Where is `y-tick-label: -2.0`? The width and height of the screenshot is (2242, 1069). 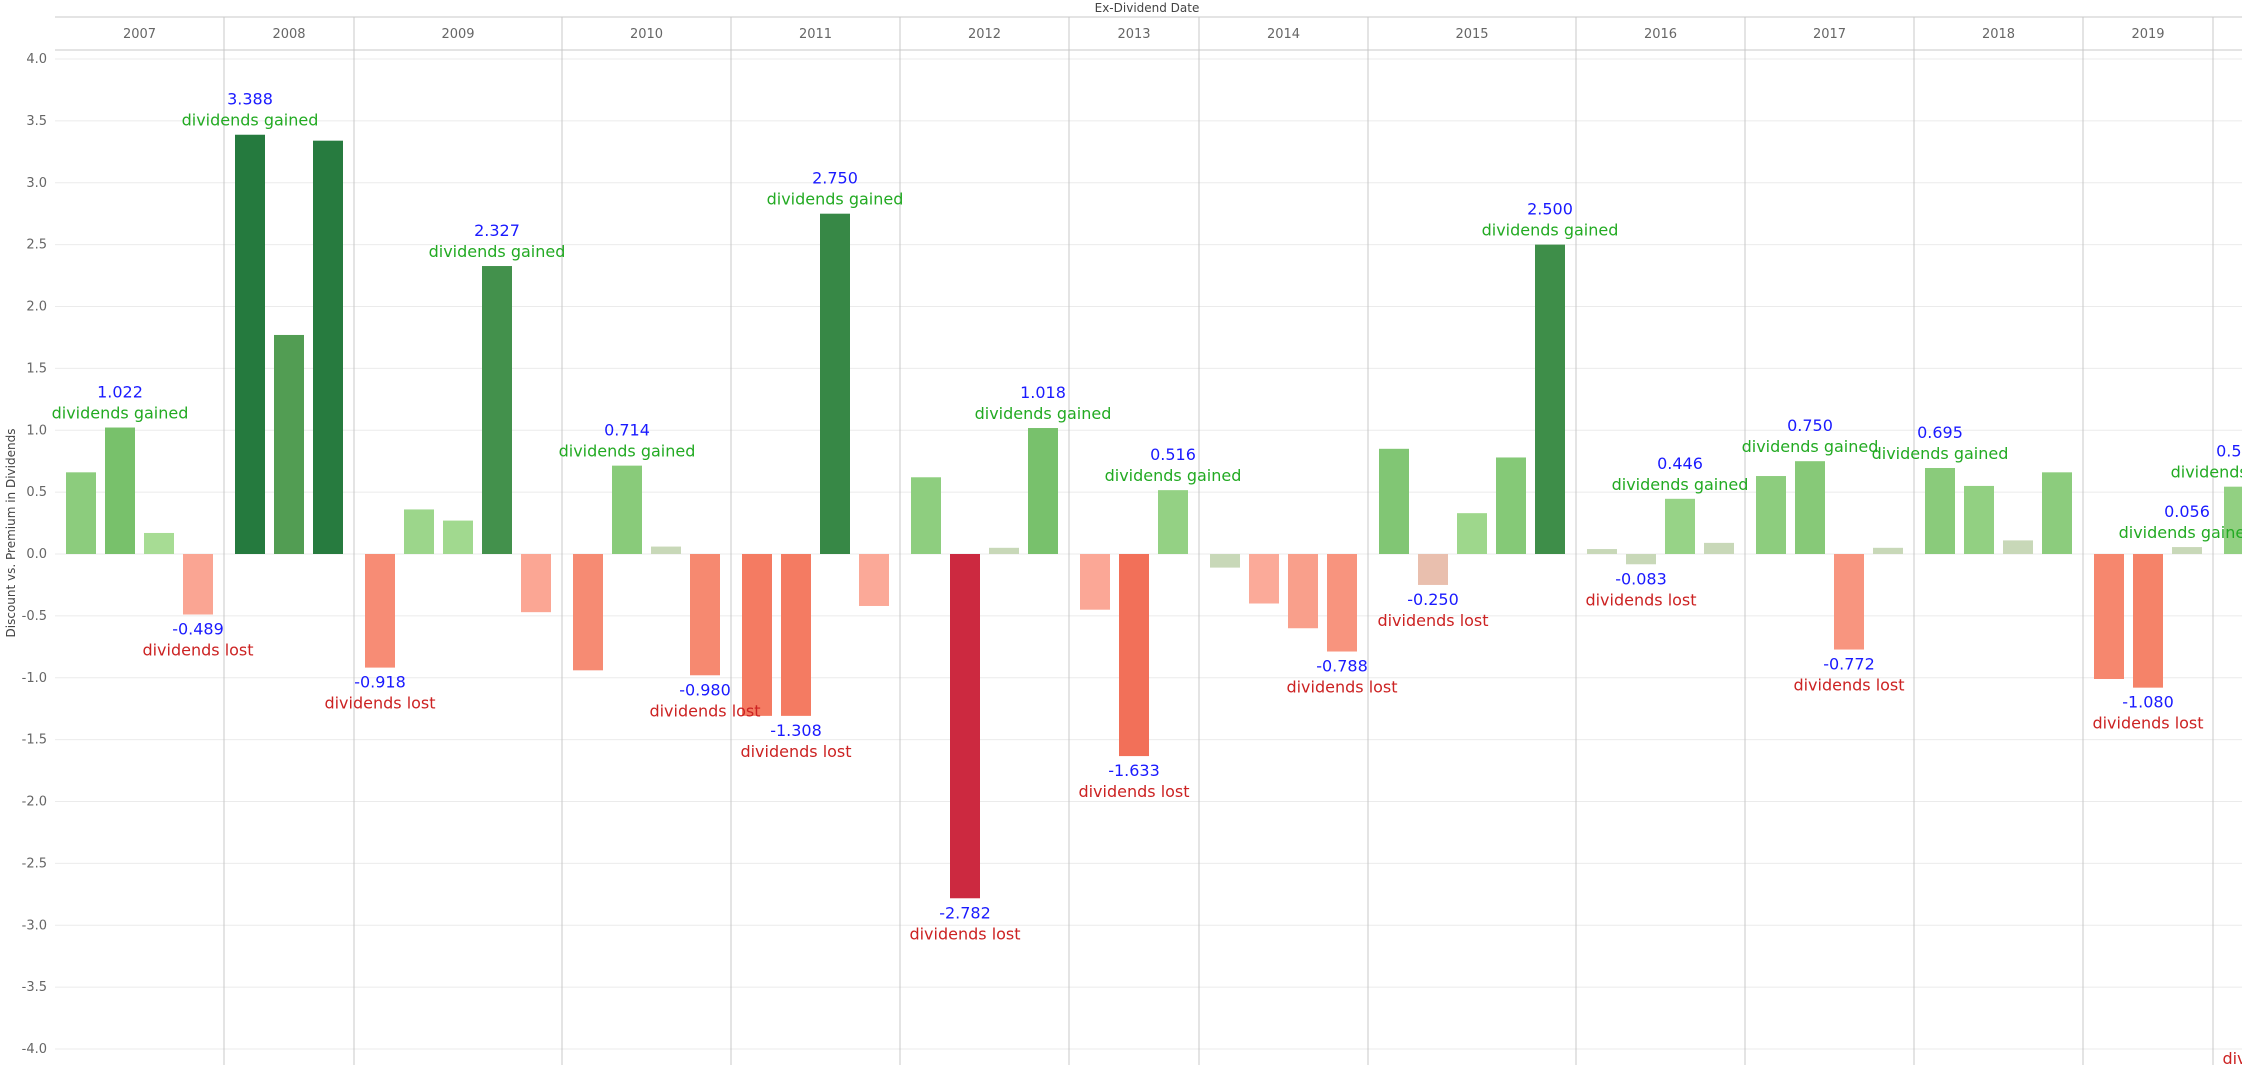
y-tick-label: -2.0 is located at coordinates (34, 802).